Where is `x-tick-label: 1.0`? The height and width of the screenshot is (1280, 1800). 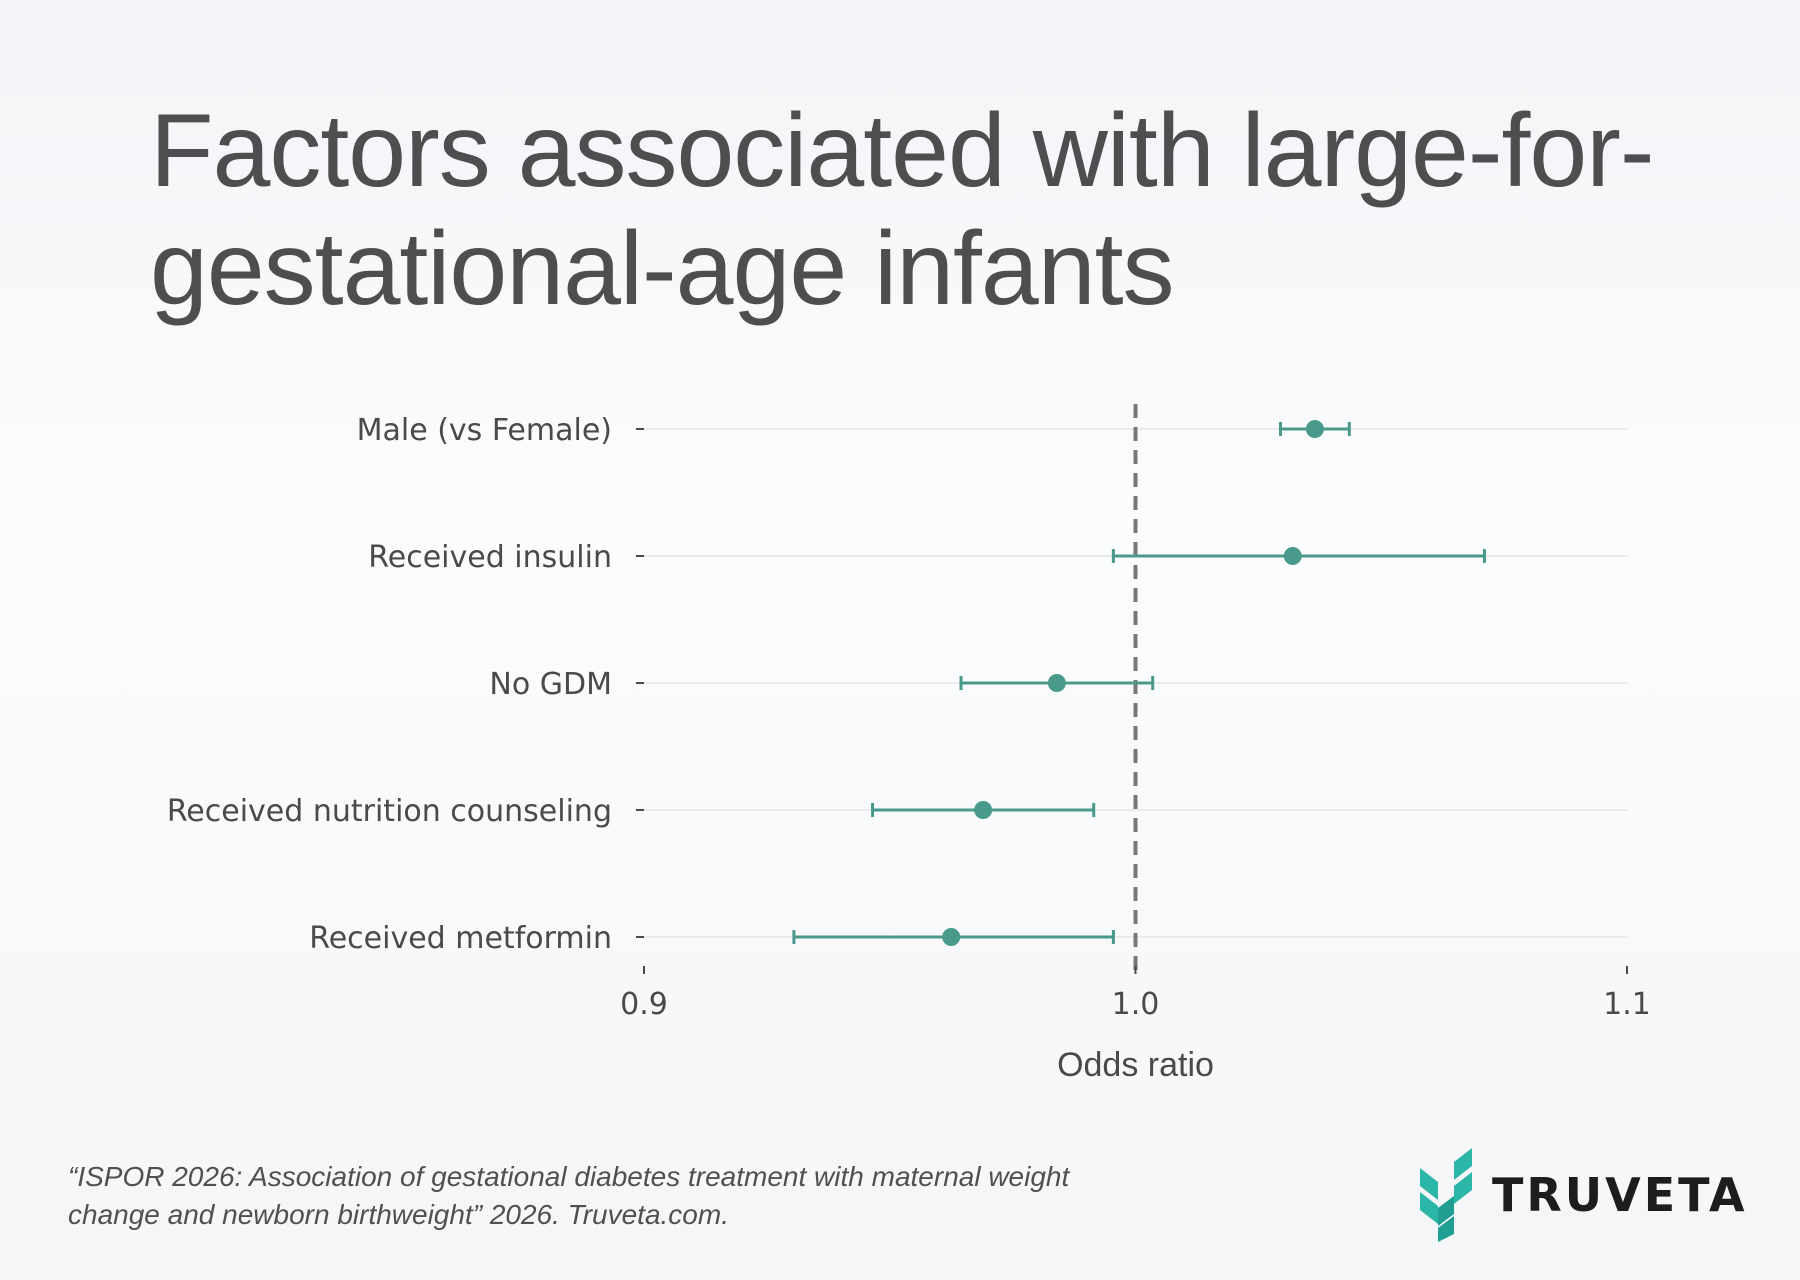
x-tick-label: 1.0 is located at coordinates (1136, 1004).